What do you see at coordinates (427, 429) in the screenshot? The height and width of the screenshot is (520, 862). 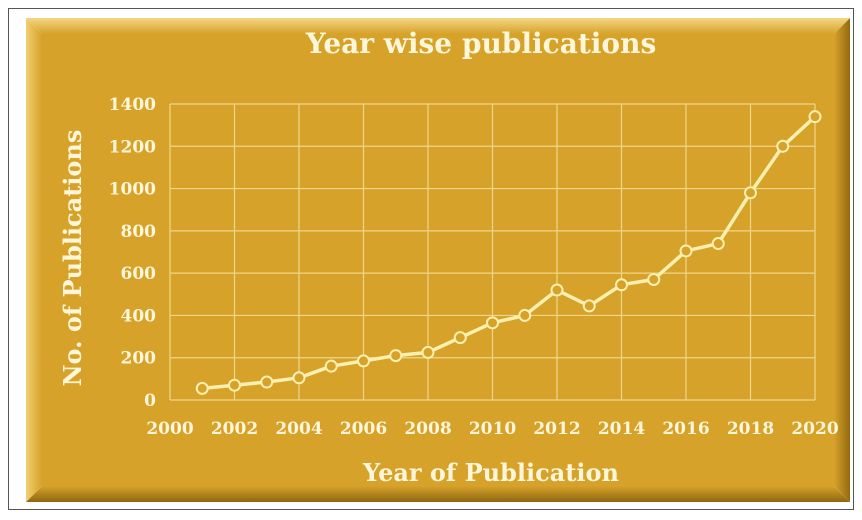 I see `x-tick-label: 2008` at bounding box center [427, 429].